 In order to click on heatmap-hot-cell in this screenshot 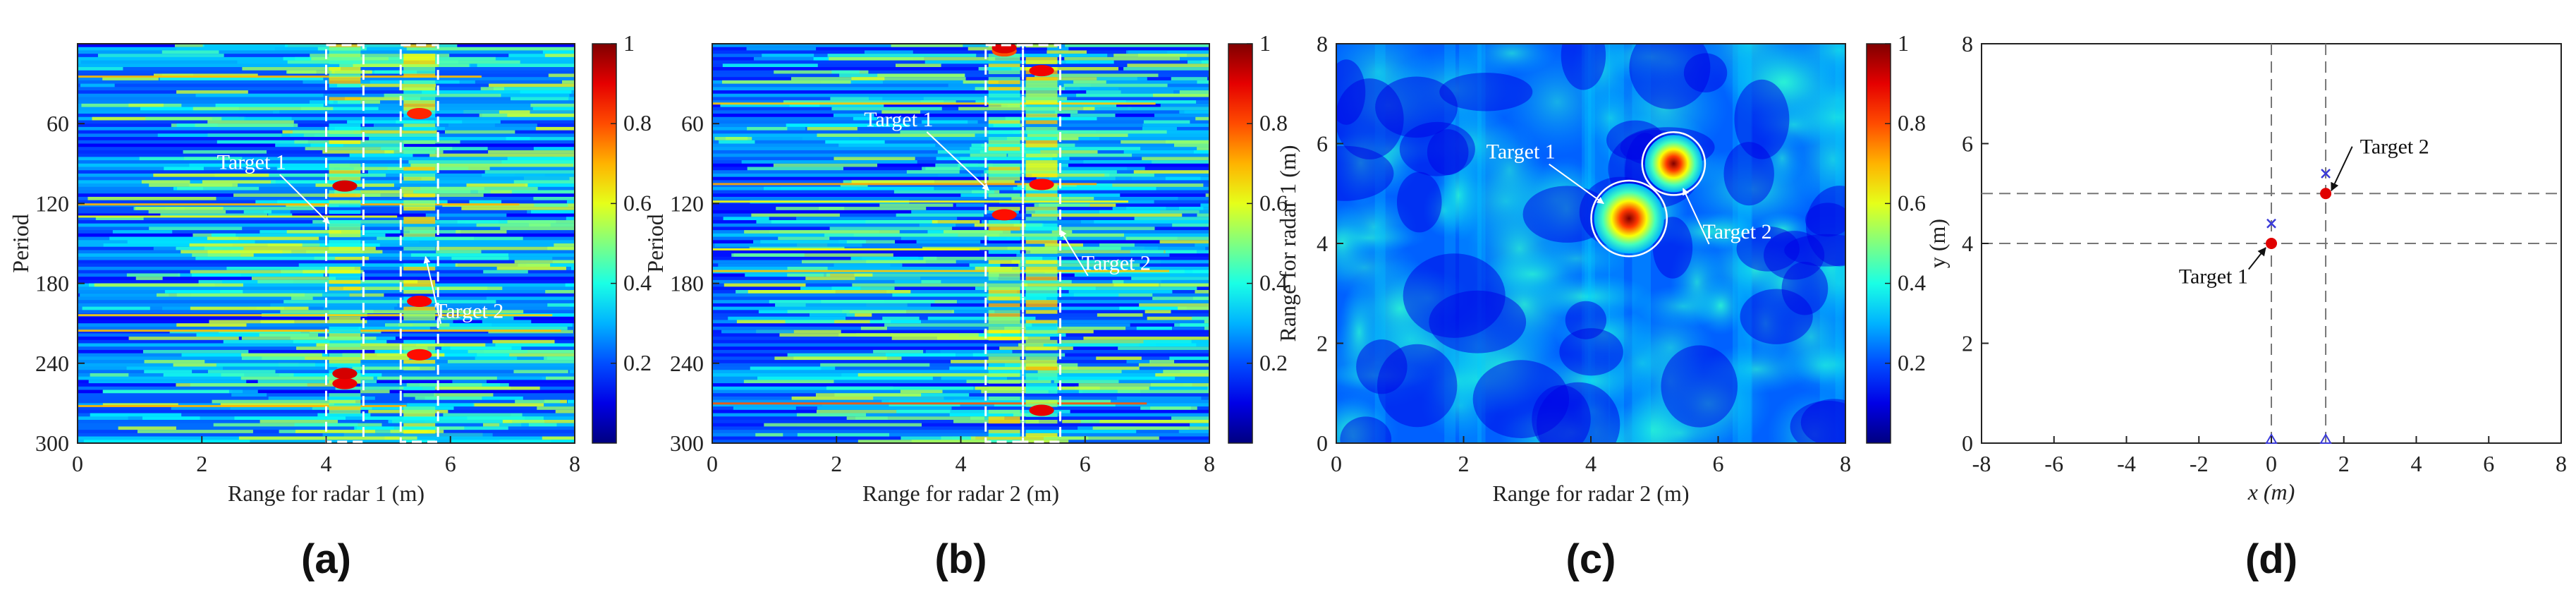, I will do `click(1004, 215)`.